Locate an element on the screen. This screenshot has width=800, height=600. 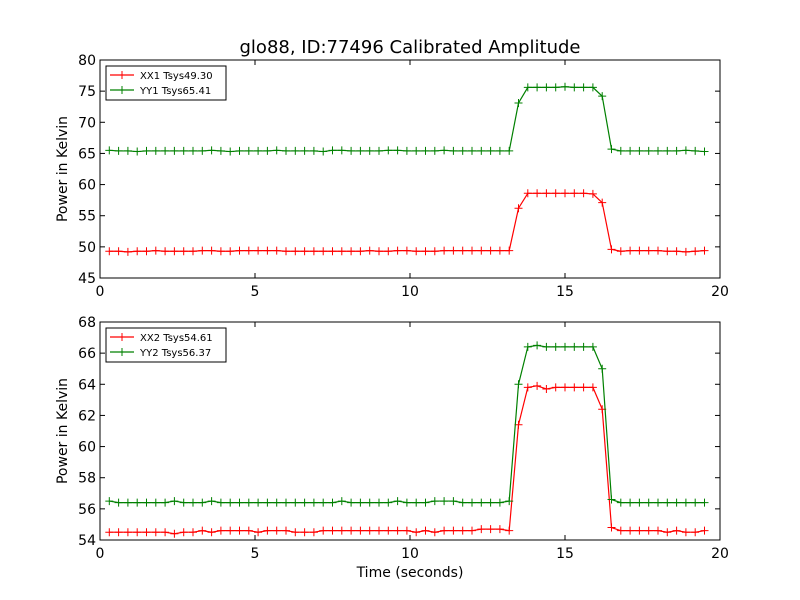
x-tick-label: 5 is located at coordinates (255, 292).